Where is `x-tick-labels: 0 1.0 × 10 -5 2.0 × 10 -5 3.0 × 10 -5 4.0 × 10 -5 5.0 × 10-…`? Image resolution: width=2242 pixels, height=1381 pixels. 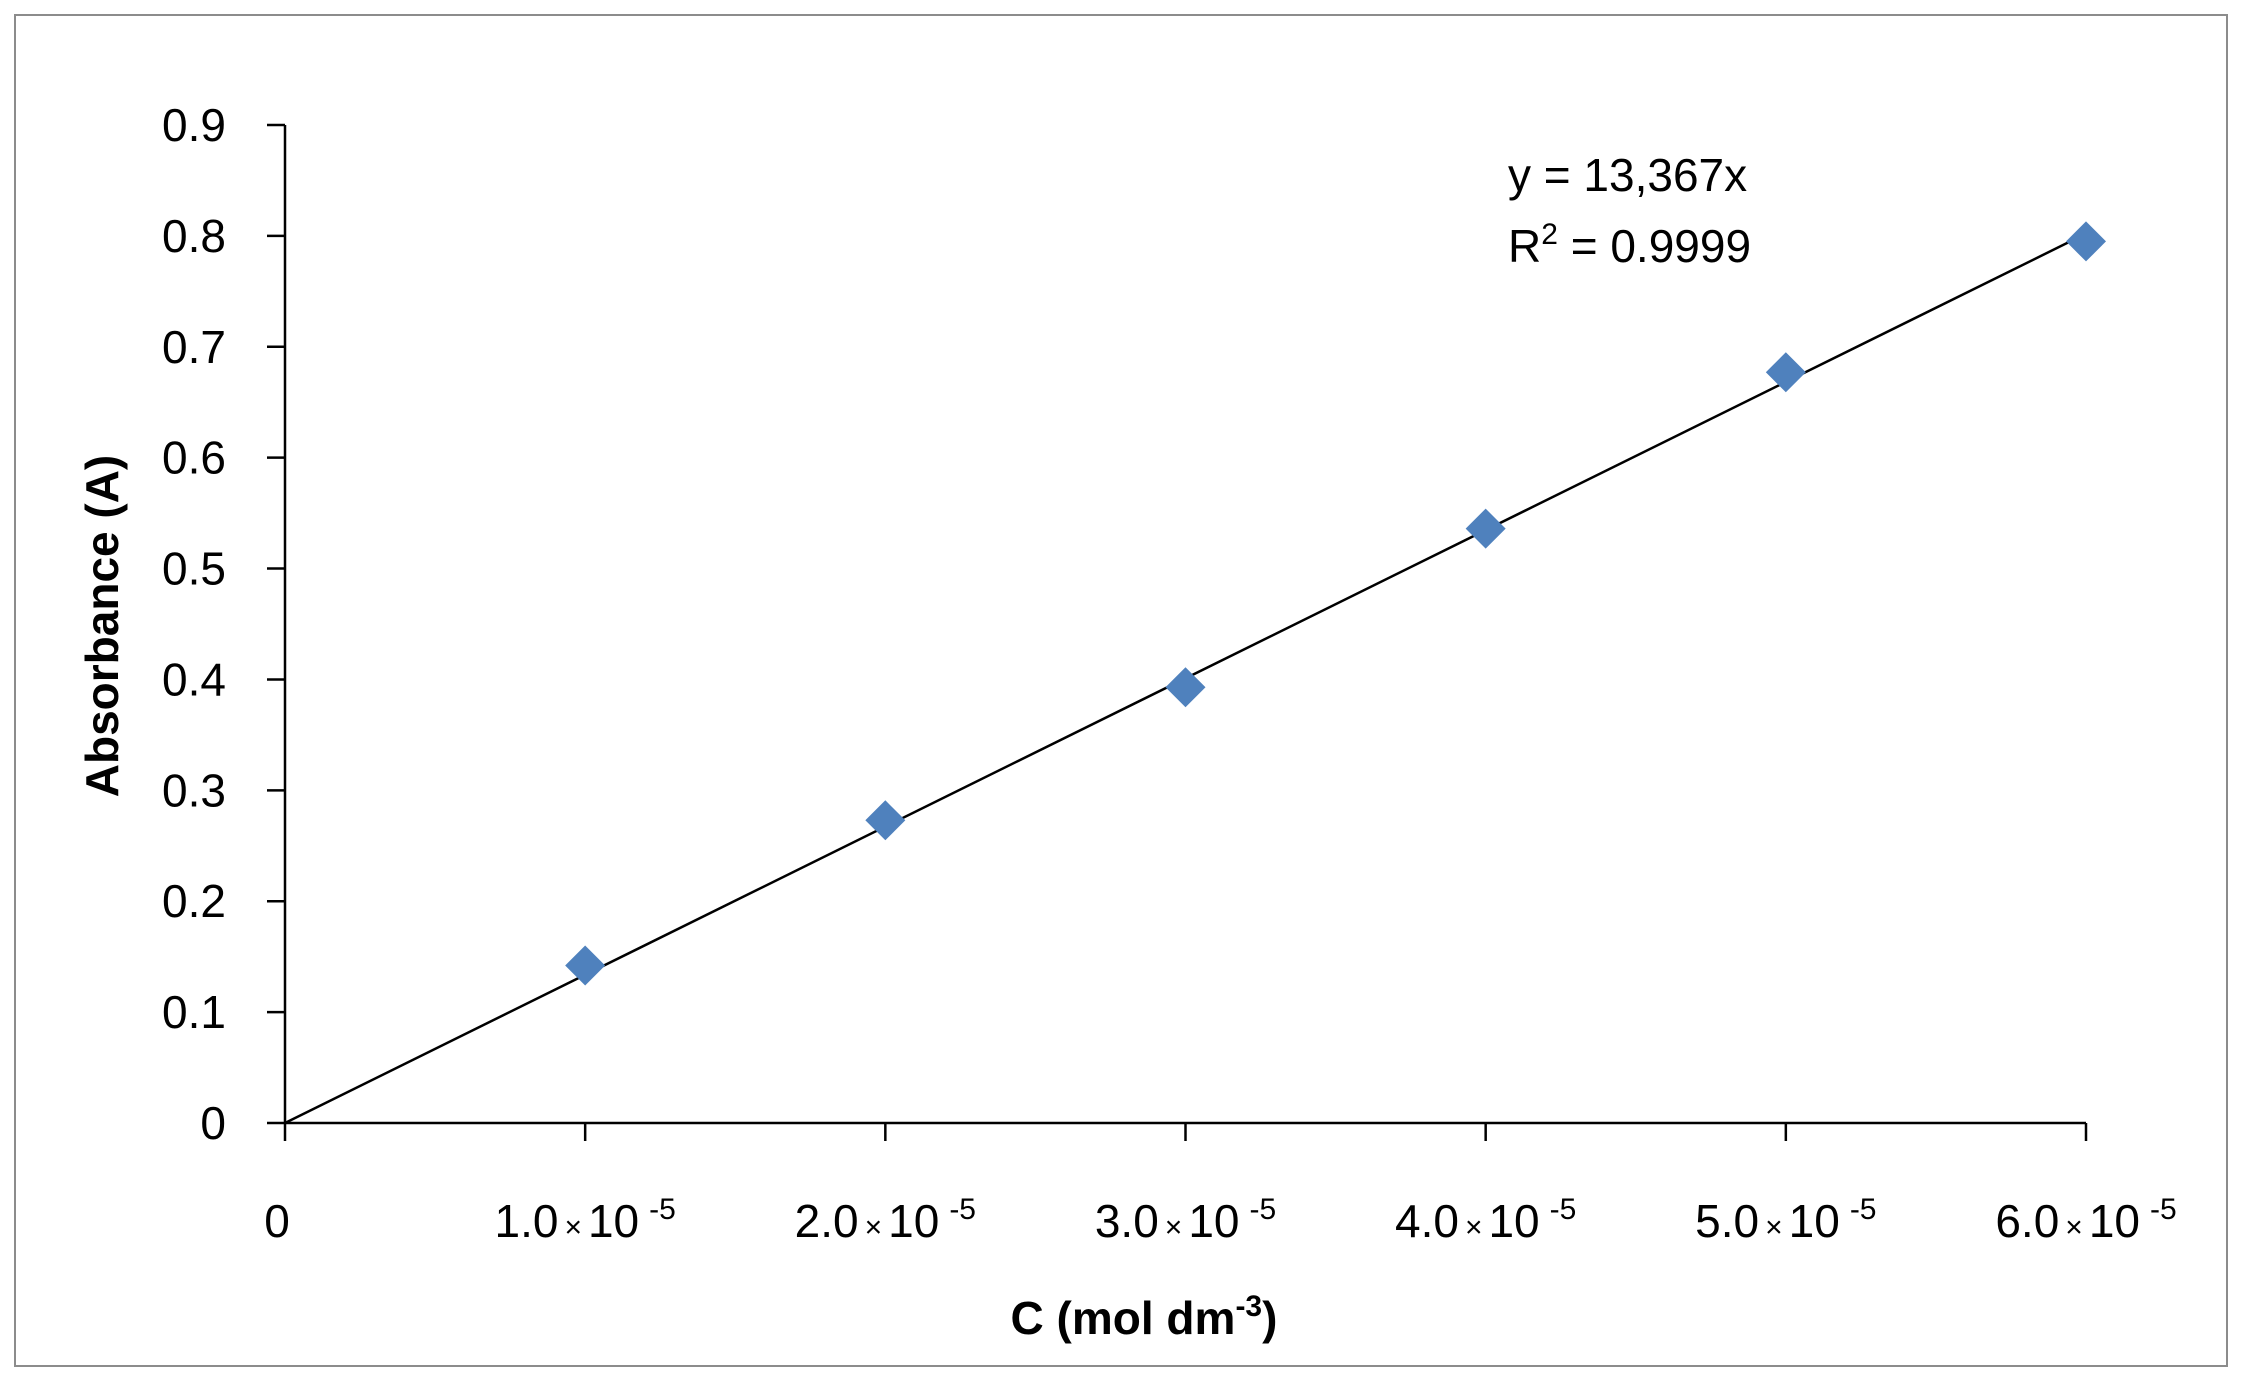 x-tick-labels: 0 1.0 × 10 -5 2.0 × 10 -5 3.0 × 10 -5 4.0 × 10 -5 5.0 × 10-… is located at coordinates (1220, 1220).